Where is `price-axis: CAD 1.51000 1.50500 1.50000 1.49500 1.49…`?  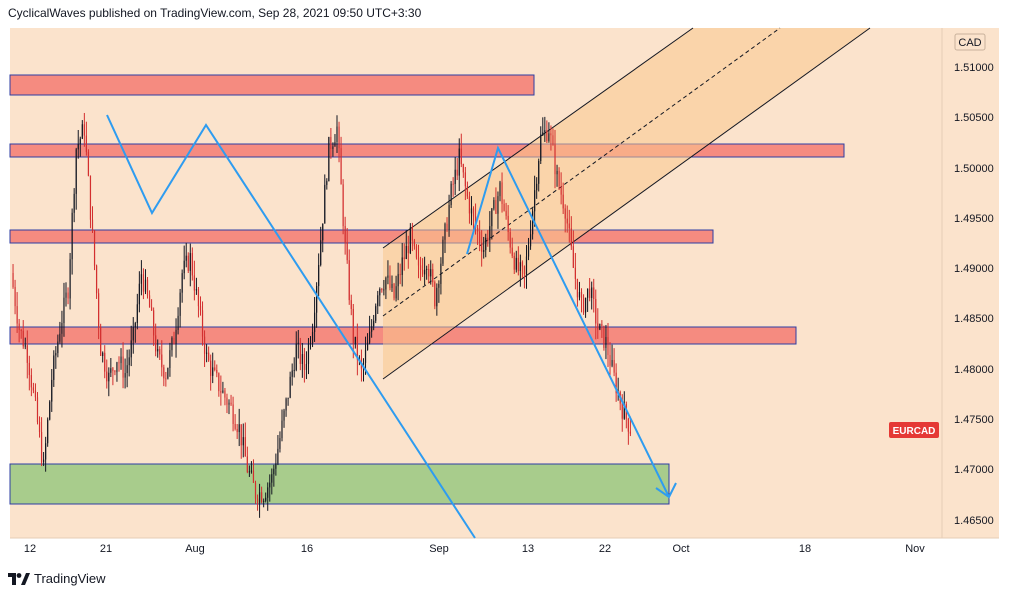 price-axis: CAD 1.51000 1.50500 1.50000 1.49500 1.49… is located at coordinates (941, 280).